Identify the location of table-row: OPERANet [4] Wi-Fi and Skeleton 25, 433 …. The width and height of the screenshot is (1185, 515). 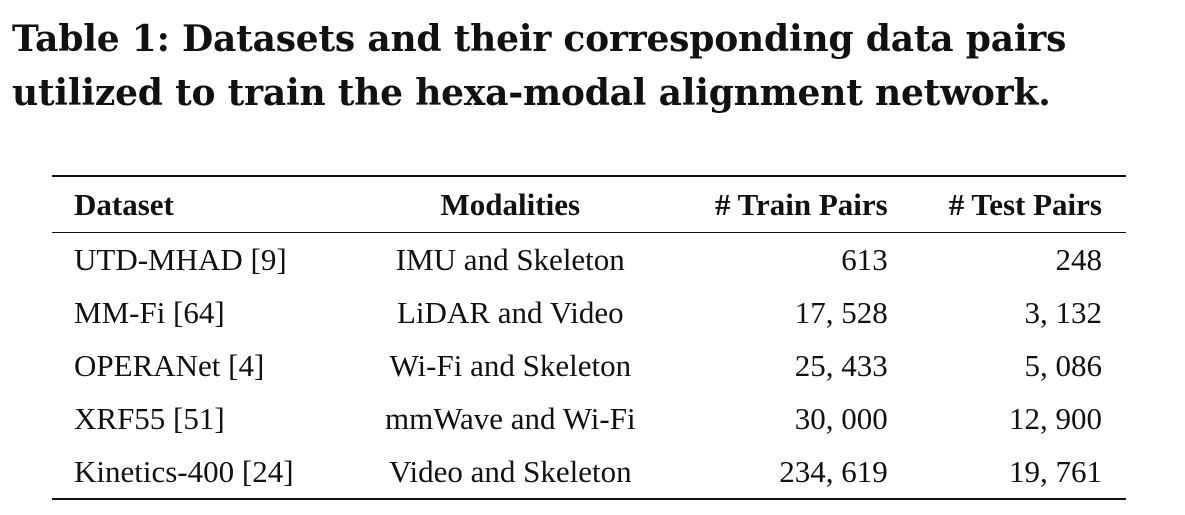
(589, 365).